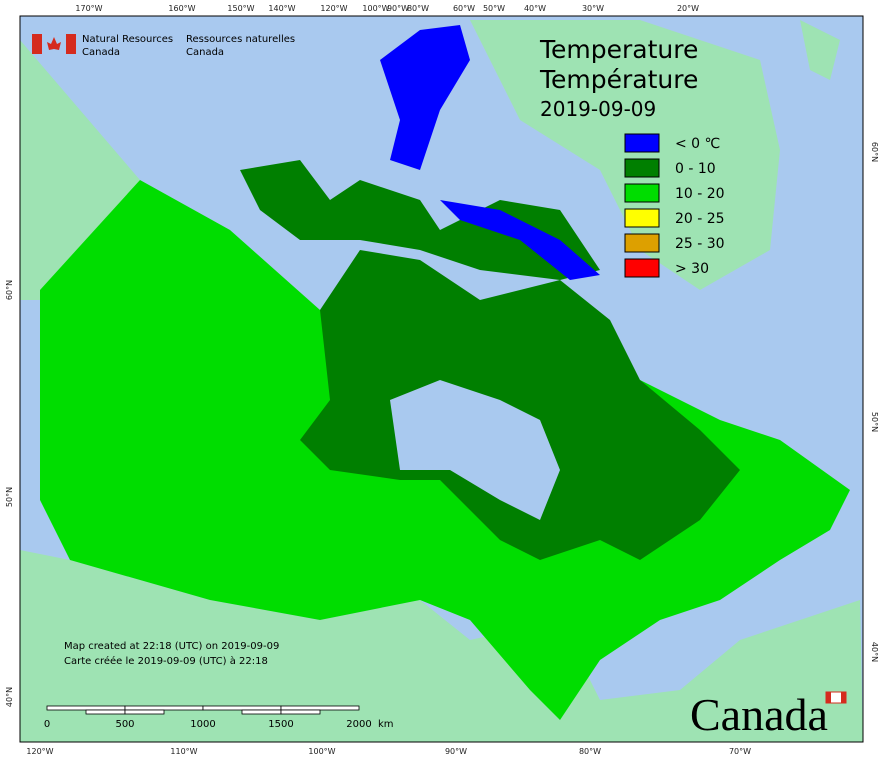 The image size is (880, 760). What do you see at coordinates (494, 8) in the screenshot?
I see `lon-label: 50°W` at bounding box center [494, 8].